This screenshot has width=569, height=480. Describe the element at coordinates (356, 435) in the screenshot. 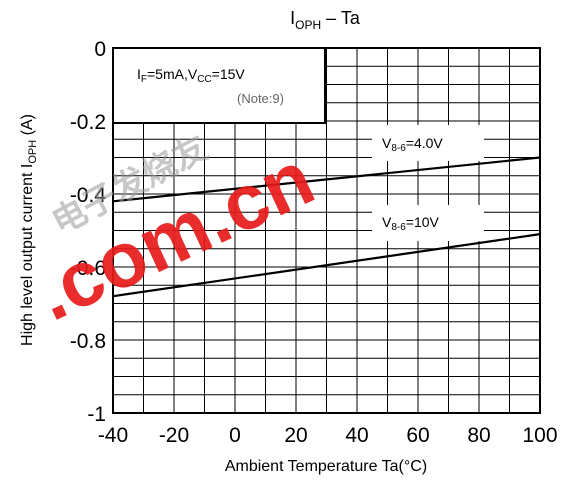

I see `x-tick-label: 40` at that location.